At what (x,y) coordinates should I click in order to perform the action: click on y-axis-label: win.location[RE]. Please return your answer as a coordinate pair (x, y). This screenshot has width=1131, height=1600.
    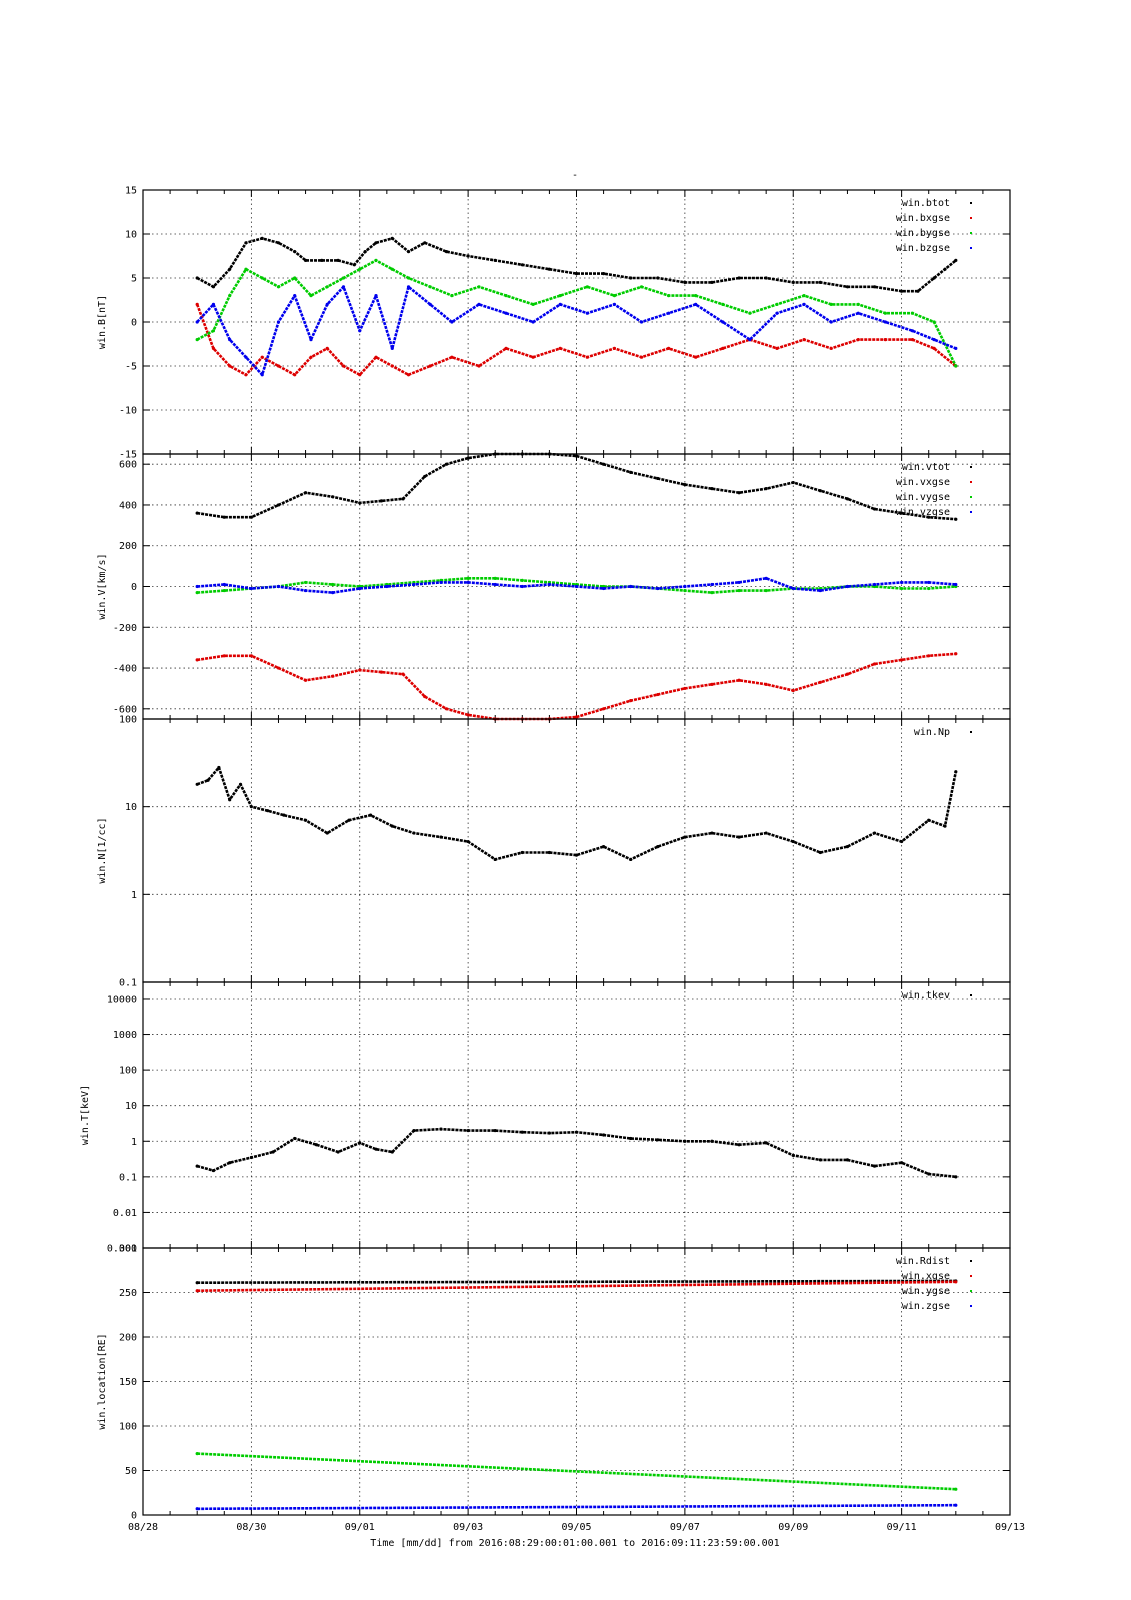
    Looking at the image, I should click on (102, 1381).